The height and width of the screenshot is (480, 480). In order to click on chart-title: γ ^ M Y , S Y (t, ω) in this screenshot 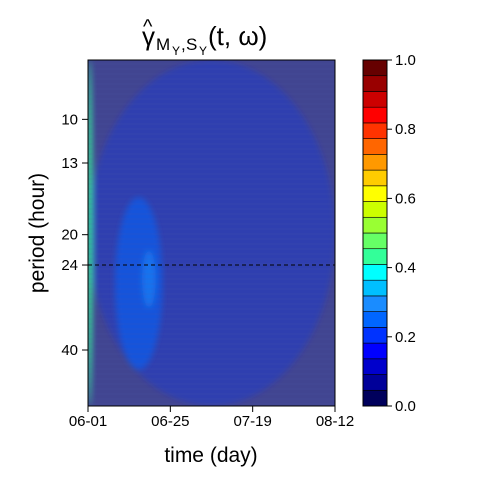, I will do `click(204, 37)`.